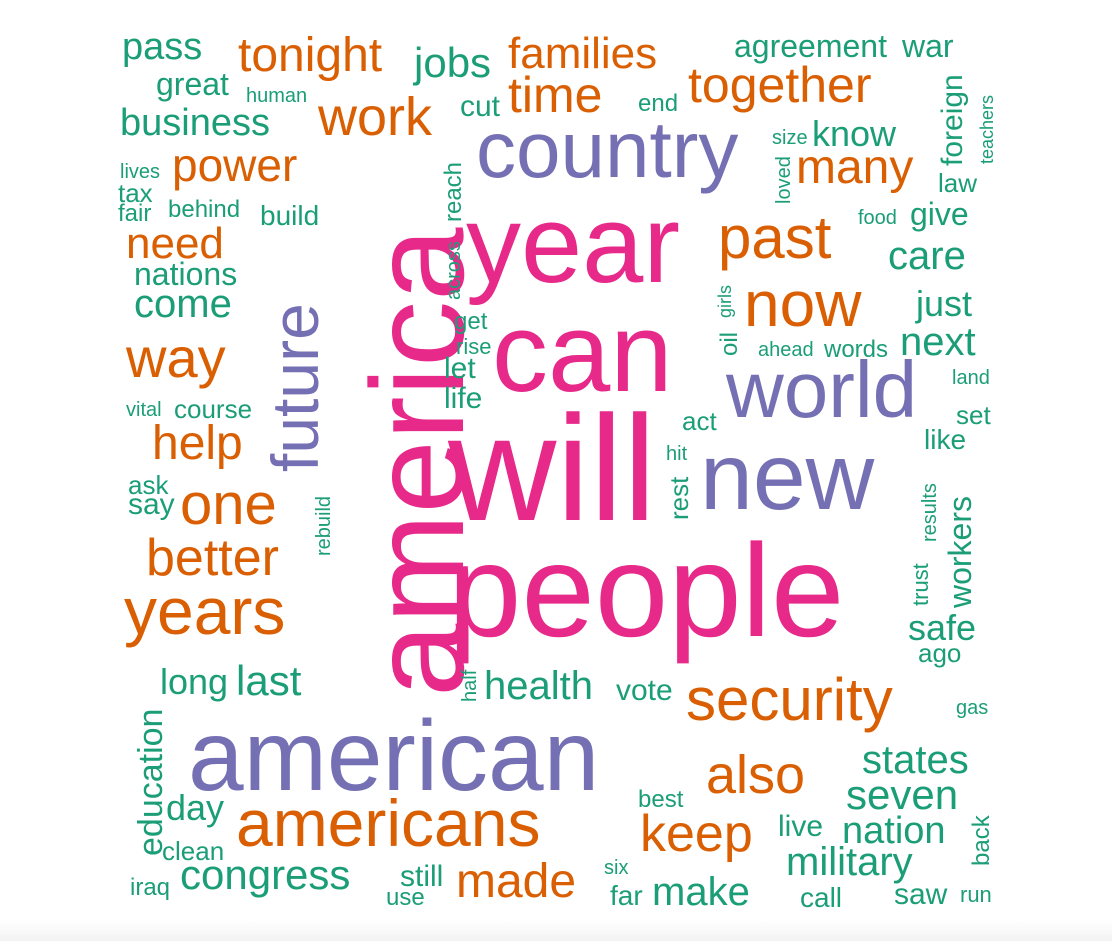 The width and height of the screenshot is (1112, 941). What do you see at coordinates (855, 167) in the screenshot?
I see `word-many: many` at bounding box center [855, 167].